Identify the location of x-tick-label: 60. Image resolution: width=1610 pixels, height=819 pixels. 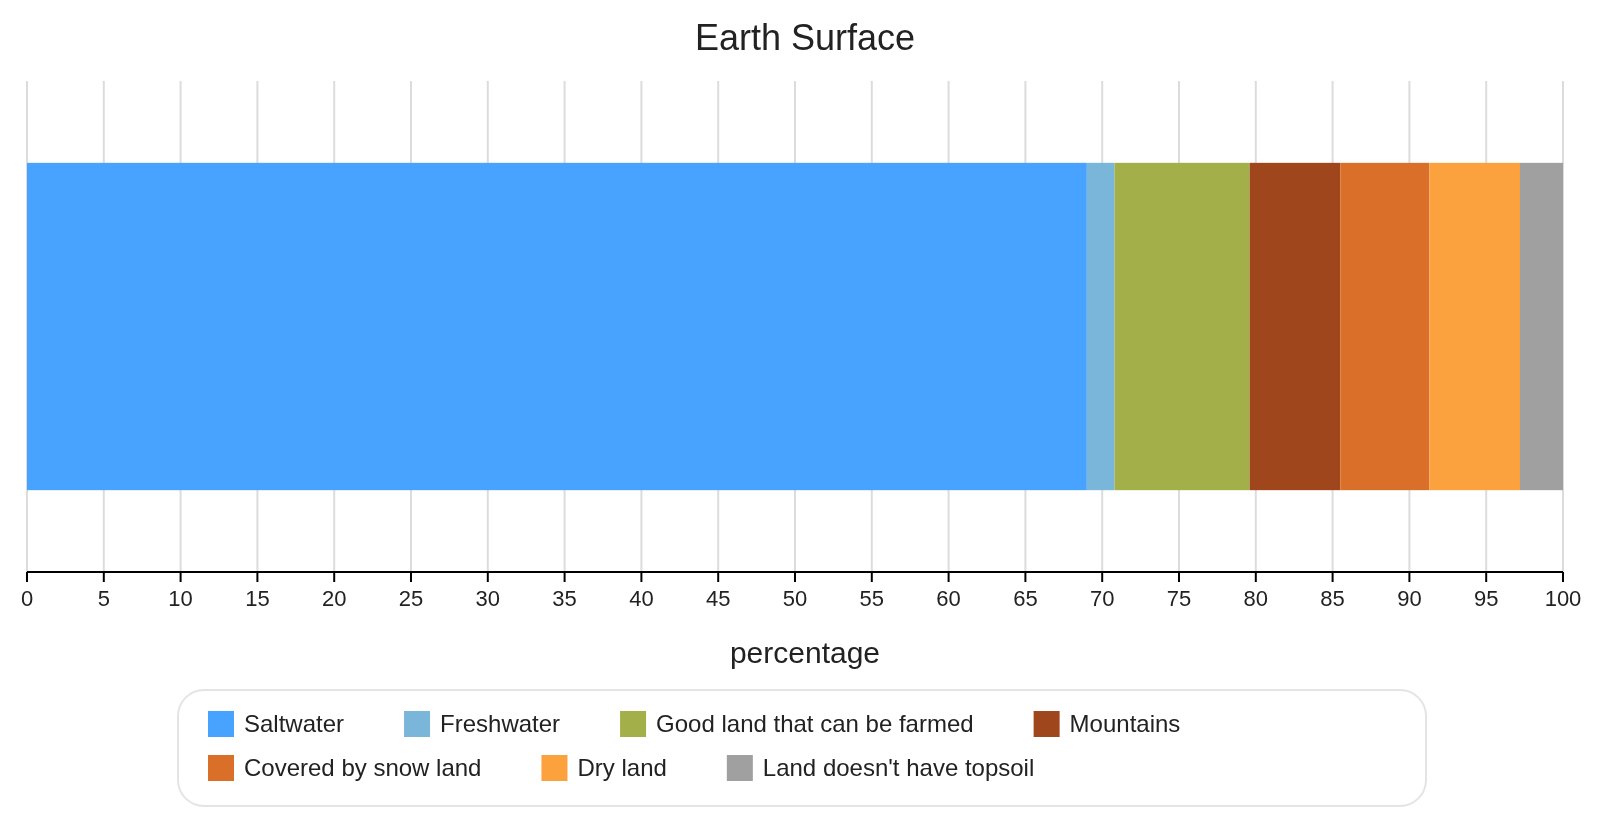
(948, 598).